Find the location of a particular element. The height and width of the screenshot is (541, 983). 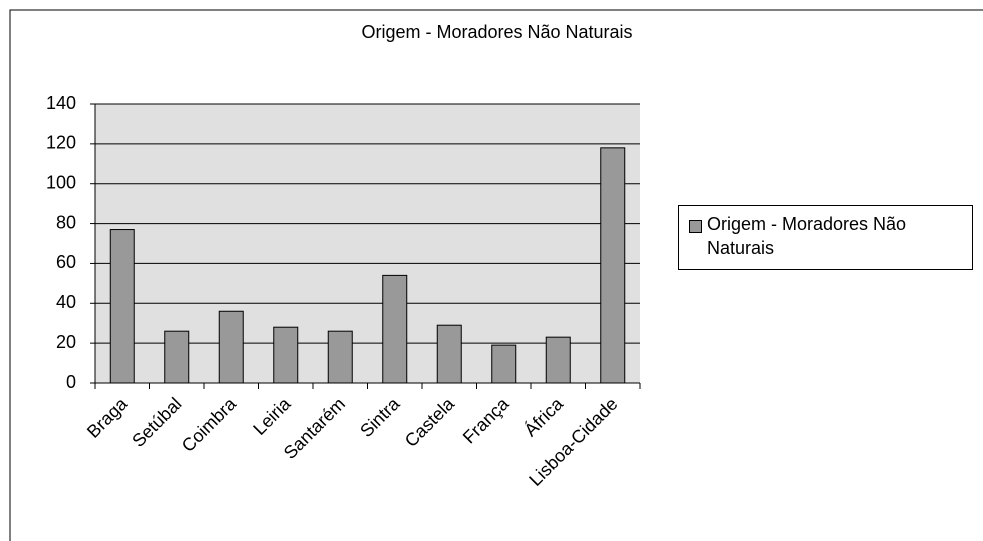

legend-label: Origem - Moradores Não Naturais is located at coordinates (807, 236).